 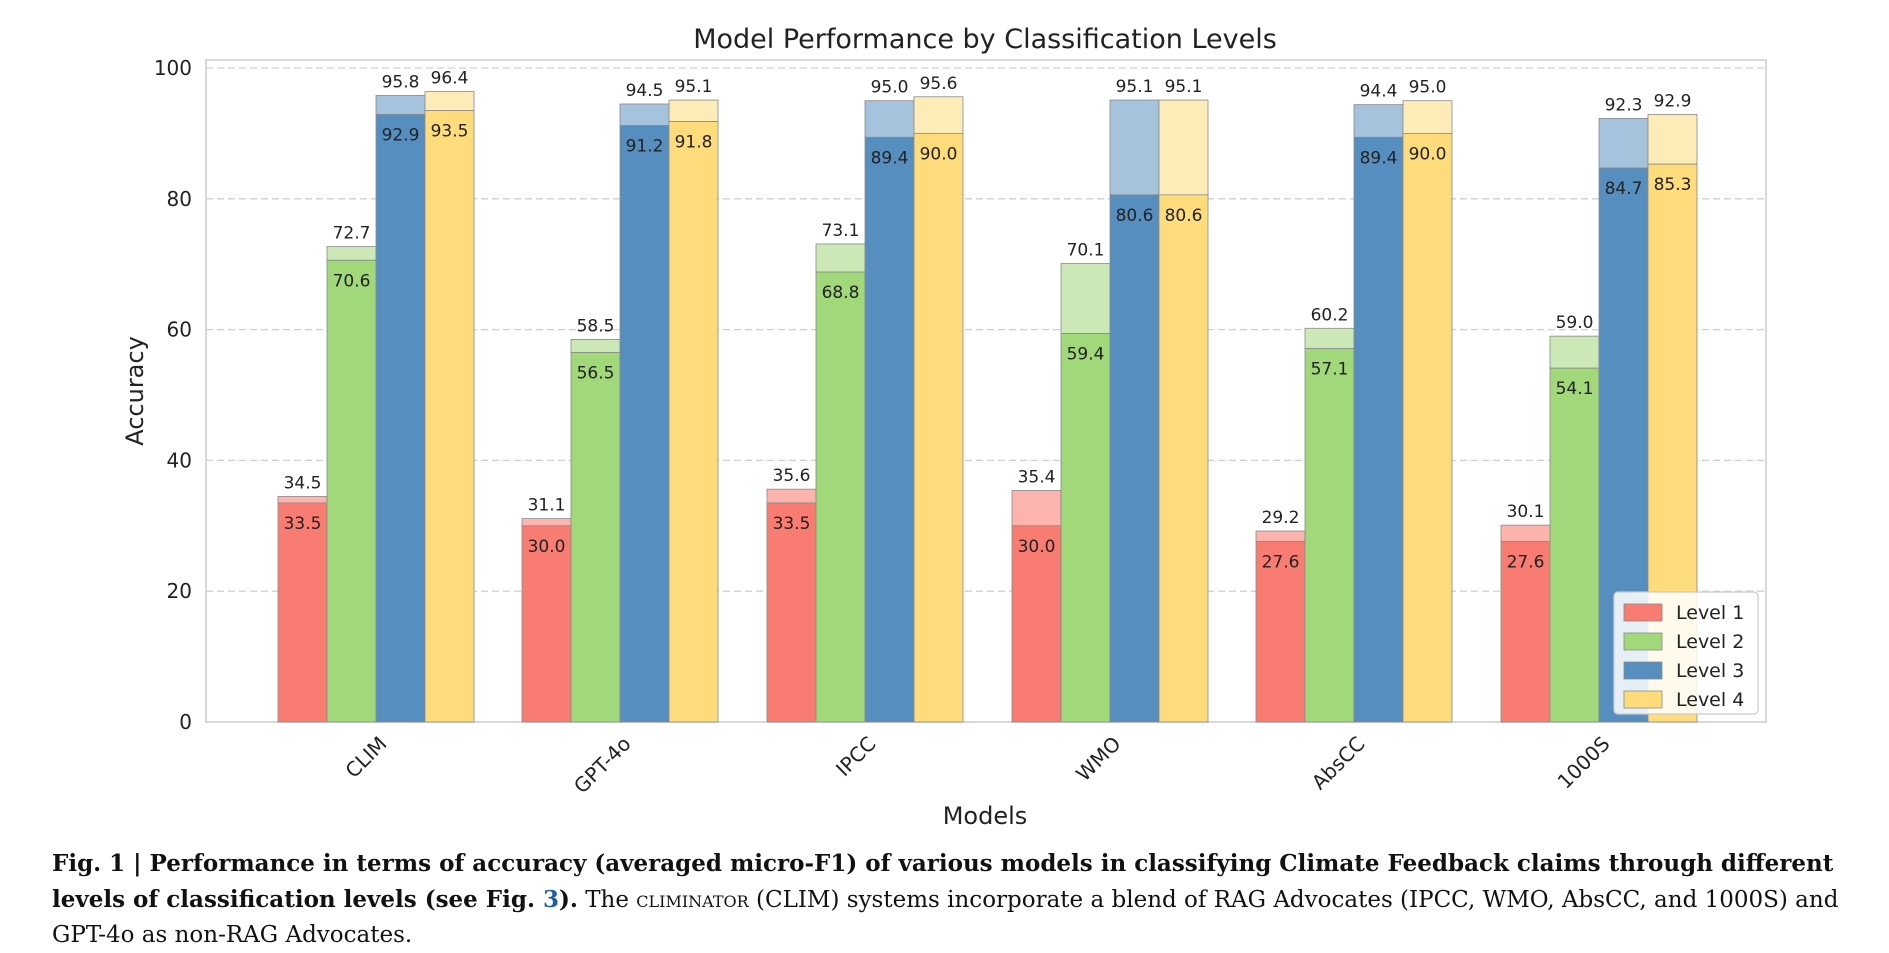 I want to click on data-label-value: 93.5, so click(x=450, y=132).